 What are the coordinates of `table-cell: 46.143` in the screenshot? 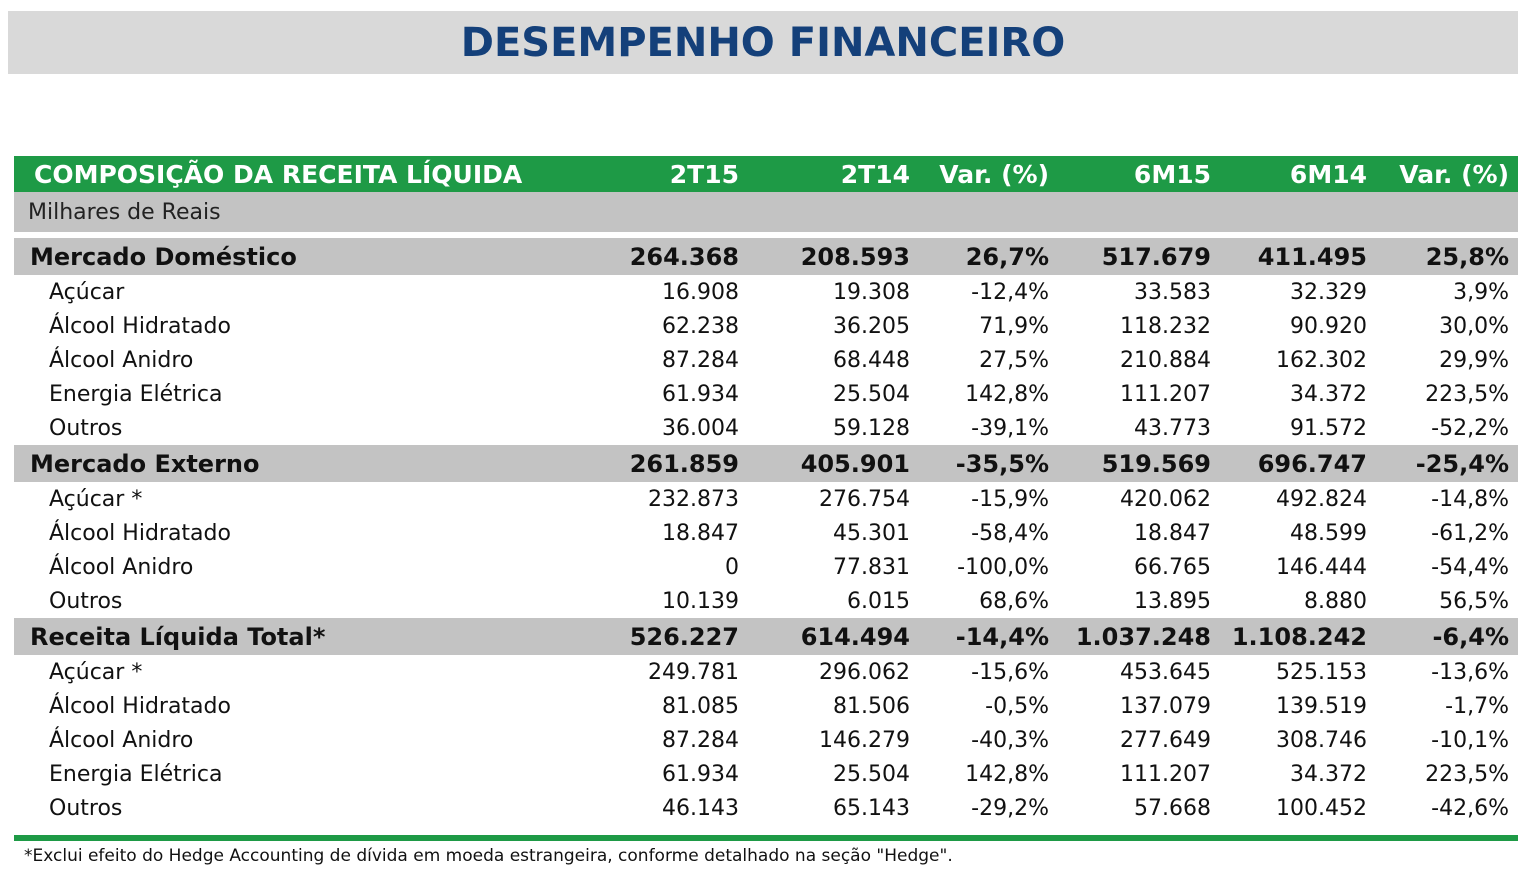 It's located at (700, 808).